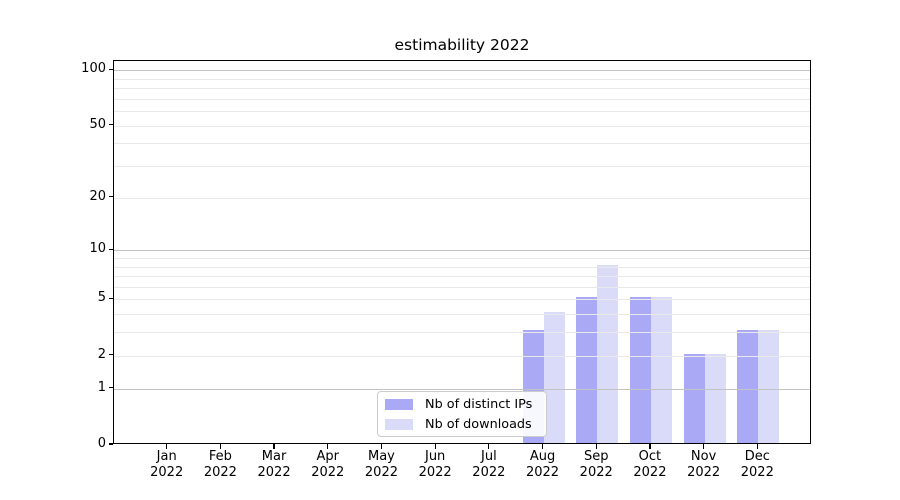 The image size is (900, 500). Describe the element at coordinates (479, 404) in the screenshot. I see `legend-label: Nb of distinct IPs` at that location.